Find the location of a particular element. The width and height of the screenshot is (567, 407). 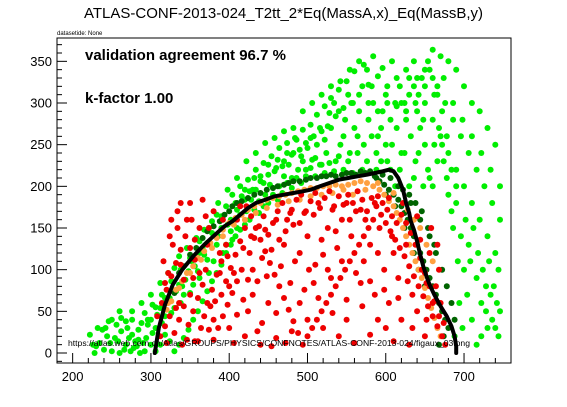

y-tick-label-200: 200 is located at coordinates (41, 186).